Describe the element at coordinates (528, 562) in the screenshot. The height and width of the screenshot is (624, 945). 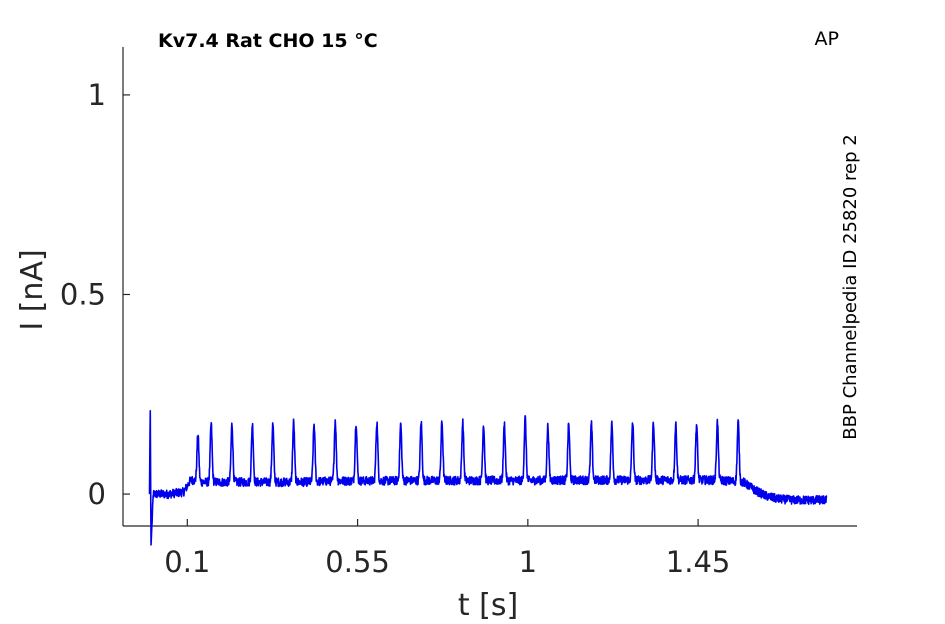
I see `x-tick-label: 1` at that location.